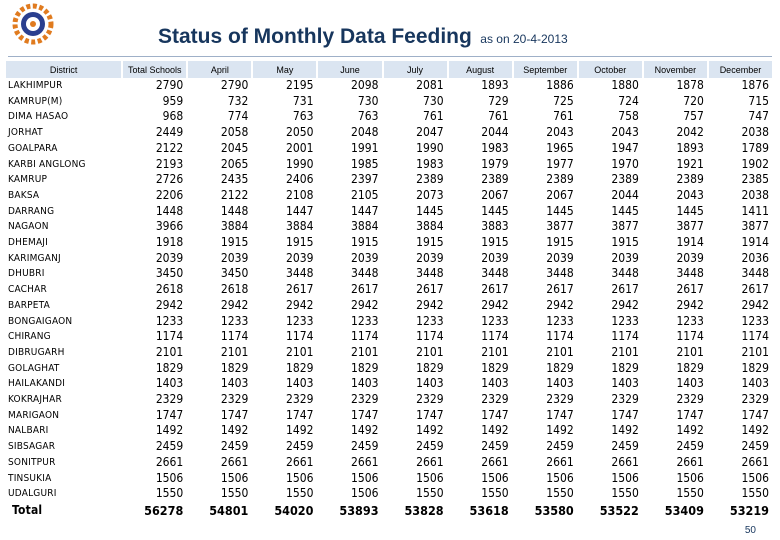  Describe the element at coordinates (234, 179) in the screenshot. I see `table-cell: 2435` at that location.